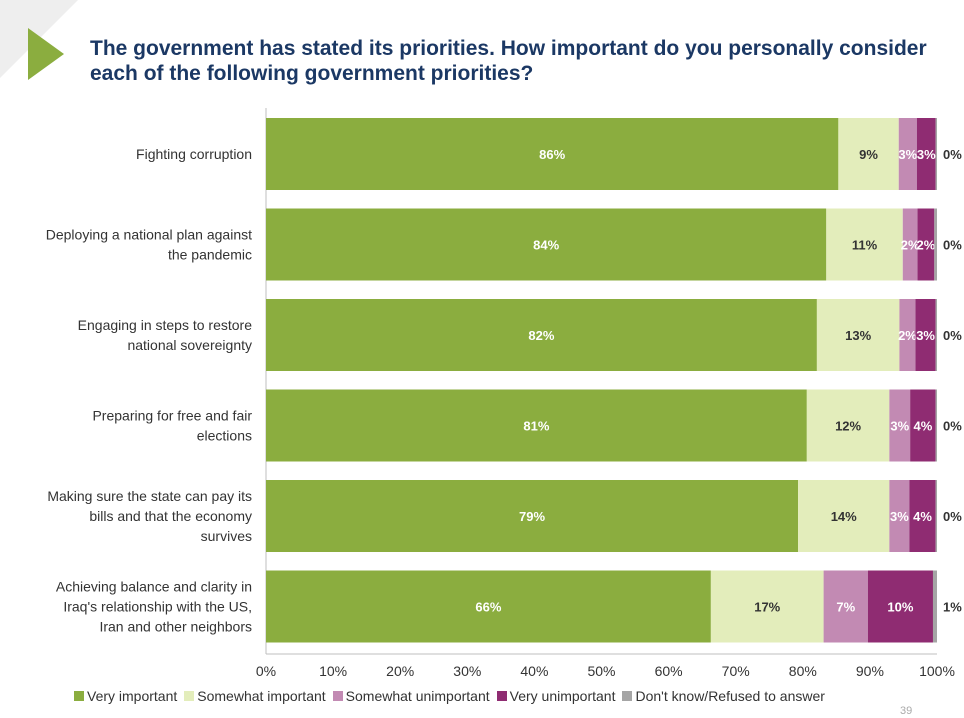 This screenshot has height=718, width=964. I want to click on data-label: 17%, so click(767, 607).